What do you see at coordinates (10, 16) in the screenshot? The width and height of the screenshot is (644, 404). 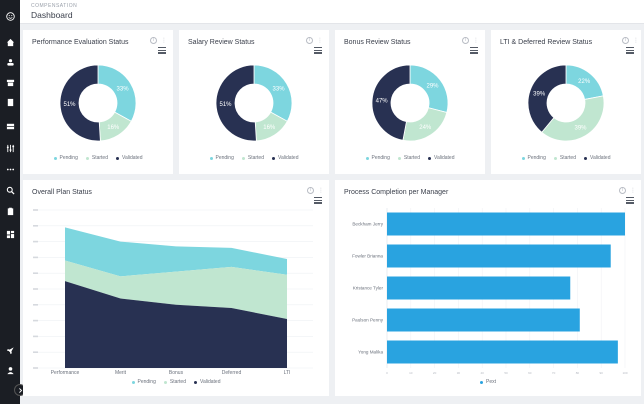 I see `user-smiley-icon` at bounding box center [10, 16].